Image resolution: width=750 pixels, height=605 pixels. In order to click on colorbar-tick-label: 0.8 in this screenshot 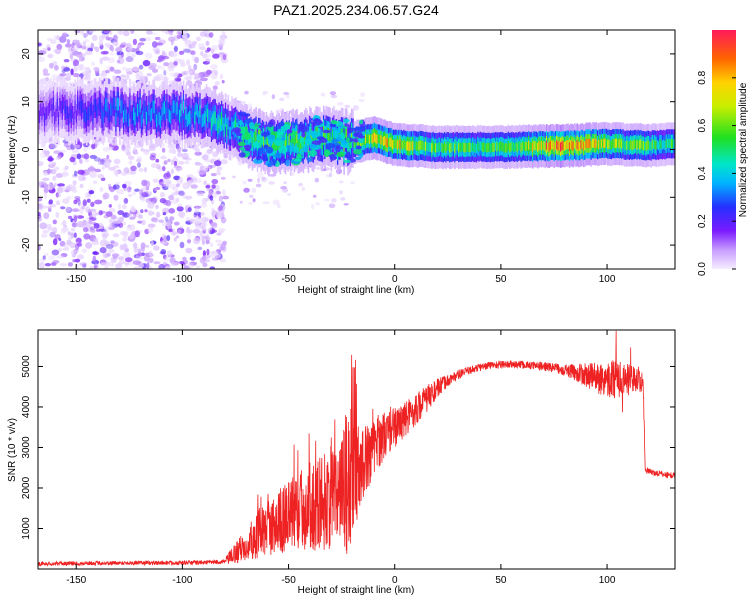, I will do `click(702, 77)`.